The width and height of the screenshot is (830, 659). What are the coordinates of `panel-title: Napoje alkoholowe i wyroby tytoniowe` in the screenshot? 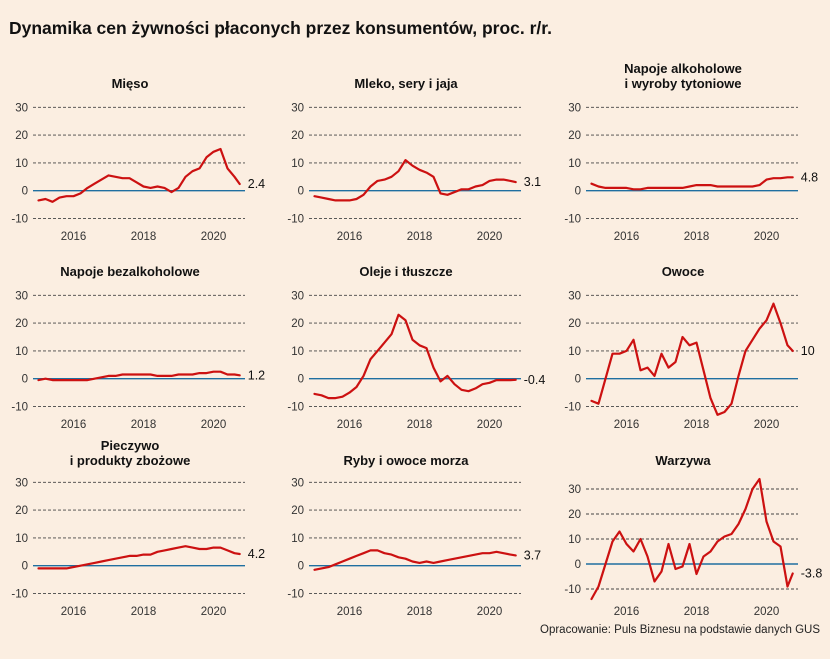 It's located at (683, 76).